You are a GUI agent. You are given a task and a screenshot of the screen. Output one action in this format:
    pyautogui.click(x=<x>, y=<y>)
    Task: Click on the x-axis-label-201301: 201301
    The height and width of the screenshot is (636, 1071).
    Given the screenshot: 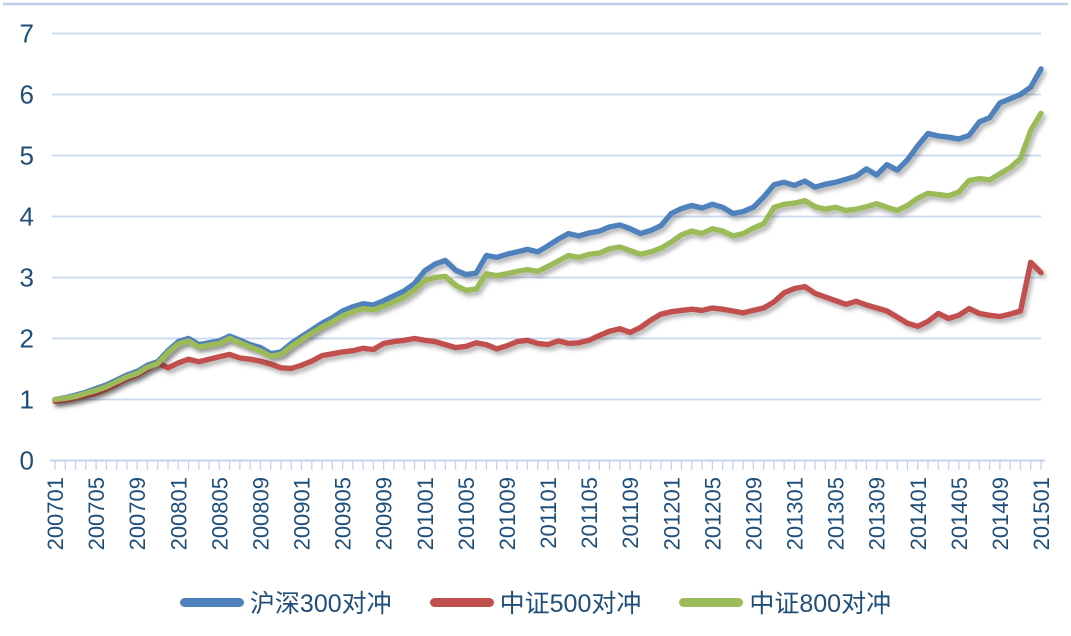 What is the action you would take?
    pyautogui.click(x=795, y=513)
    